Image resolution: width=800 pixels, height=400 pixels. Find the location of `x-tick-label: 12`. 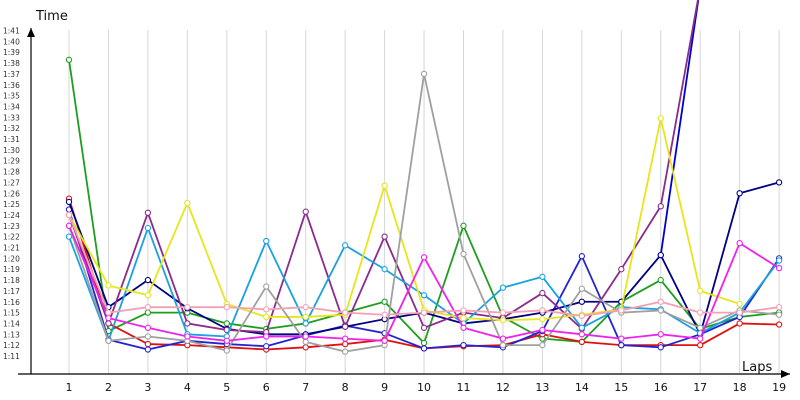

x-tick-label: 12 is located at coordinates (503, 387).